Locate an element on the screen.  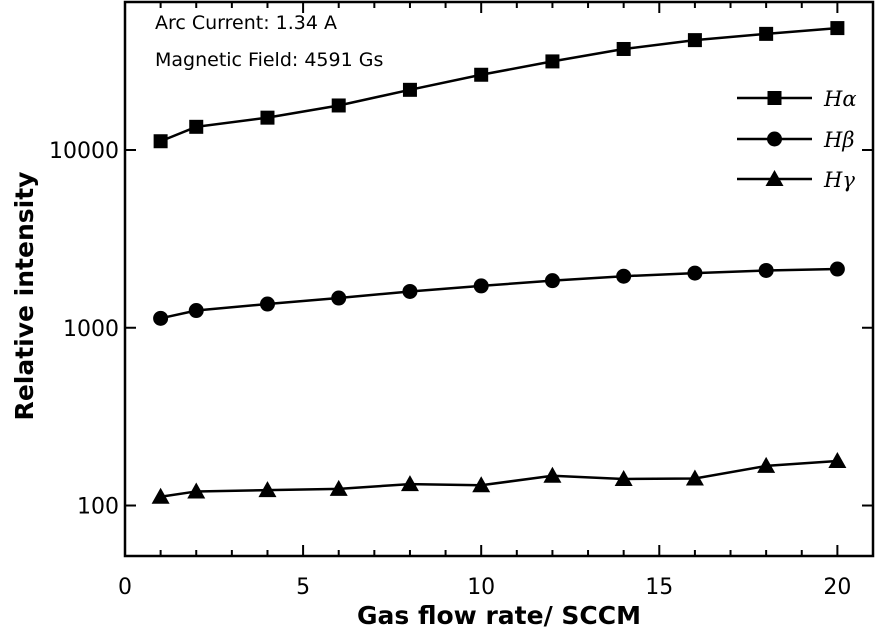
y-axis-title: Relative intensity is located at coordinates (24, 296).